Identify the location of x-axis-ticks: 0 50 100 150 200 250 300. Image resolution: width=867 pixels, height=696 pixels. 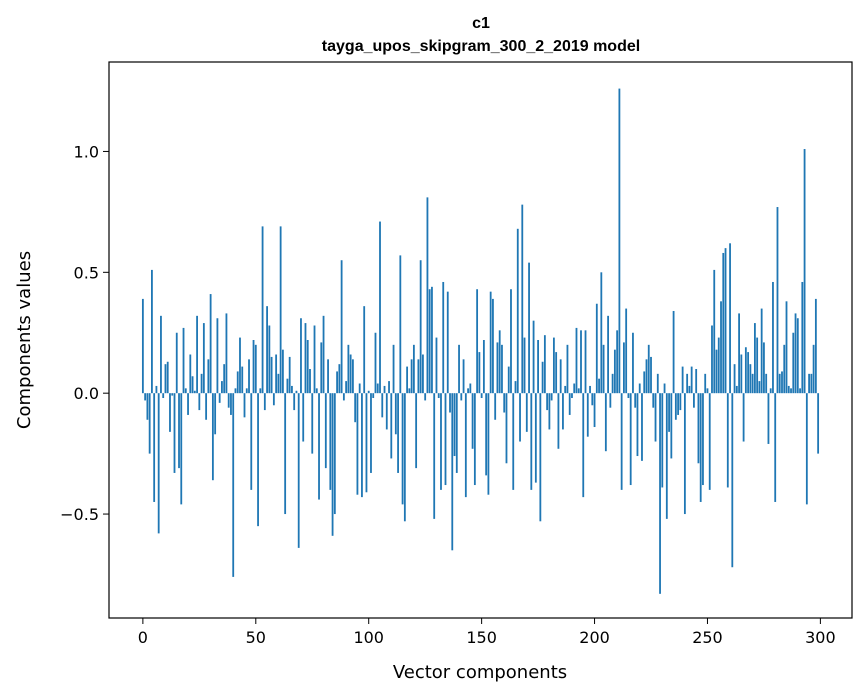
(487, 632).